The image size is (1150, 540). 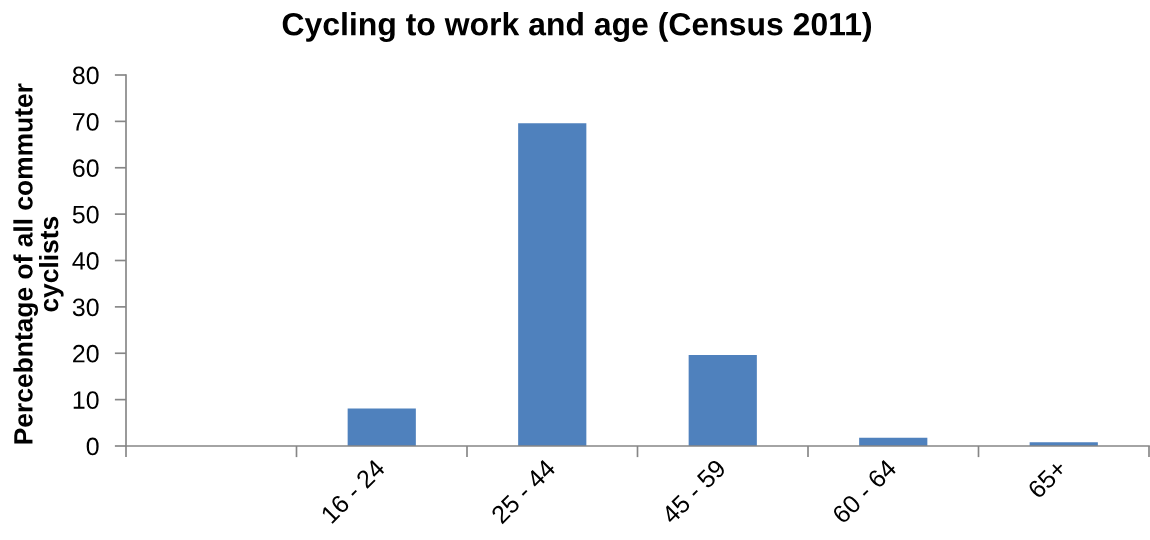 I want to click on y-tick-label: 80, so click(x=85, y=75).